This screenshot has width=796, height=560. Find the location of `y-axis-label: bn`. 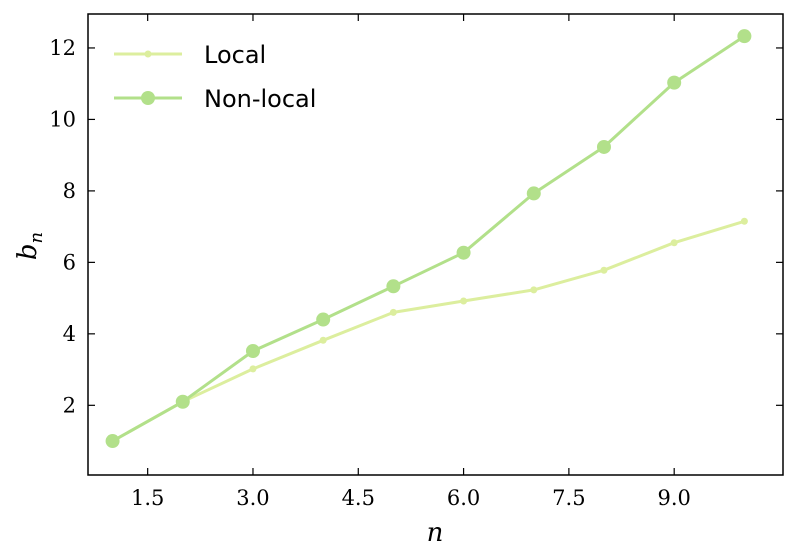

y-axis-label: bn is located at coordinates (30, 246).